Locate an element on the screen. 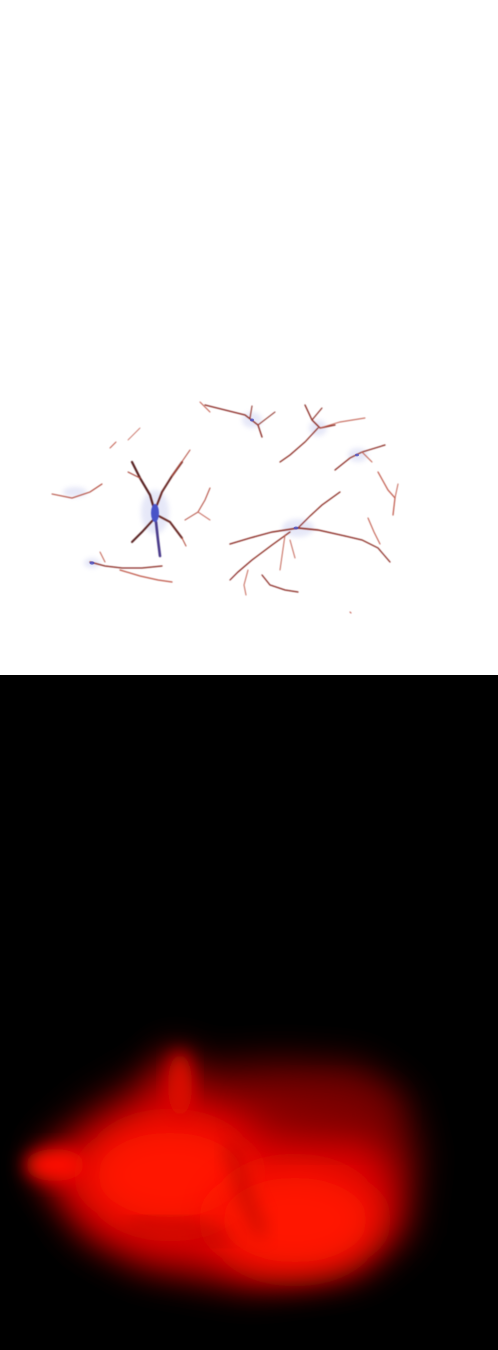 This screenshot has height=1350, width=498. central-cell is located at coordinates (159, 503).